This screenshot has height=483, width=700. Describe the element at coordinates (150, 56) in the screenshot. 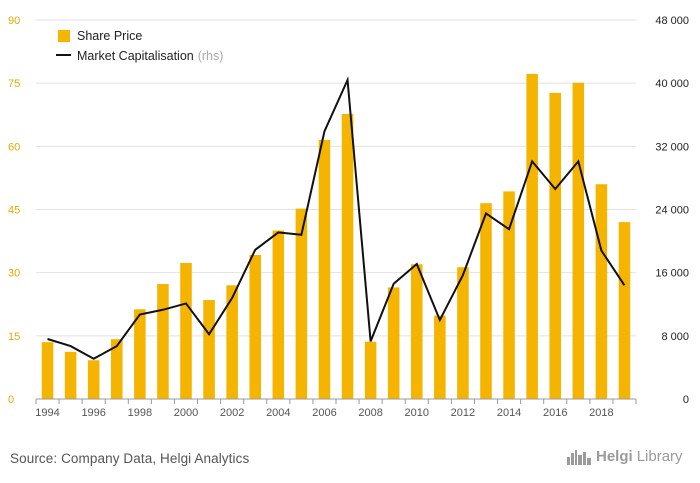

I see `legend-label-market-cap: Market Capitalisation (rhs)` at that location.